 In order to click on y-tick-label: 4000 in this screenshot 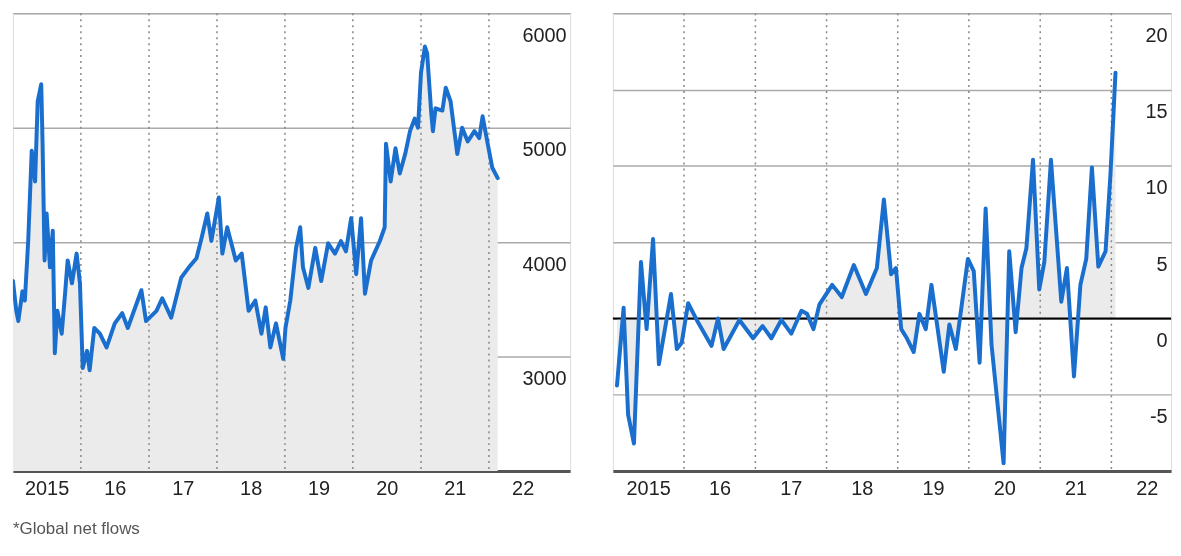, I will do `click(544, 263)`.